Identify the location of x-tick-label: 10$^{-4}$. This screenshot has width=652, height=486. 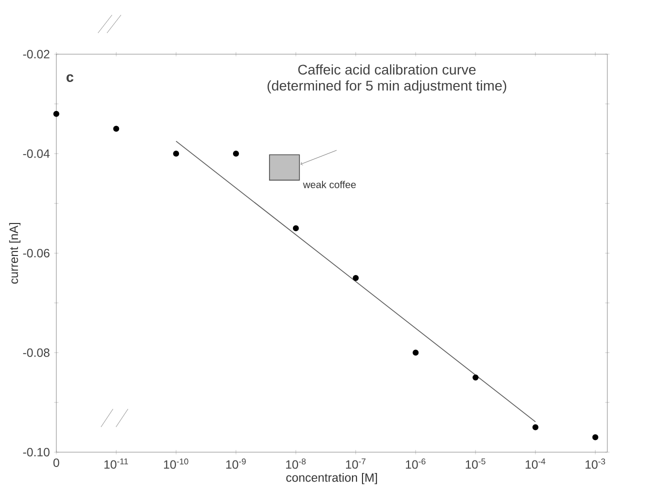
(536, 463).